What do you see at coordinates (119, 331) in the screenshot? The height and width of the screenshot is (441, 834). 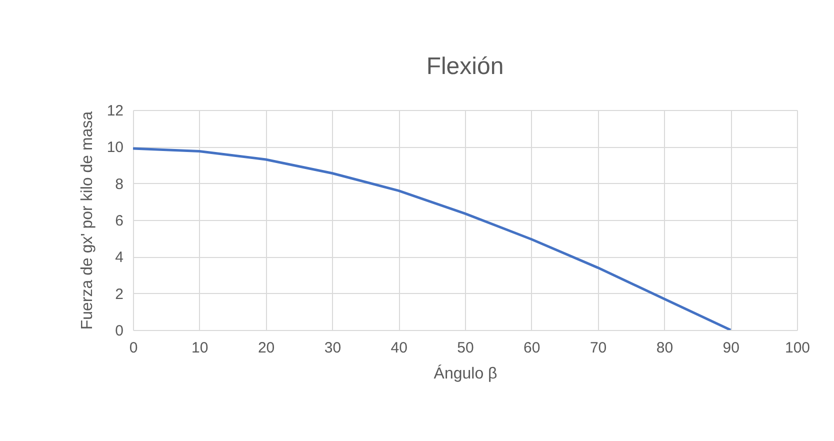 I see `y-tick-label: 0` at bounding box center [119, 331].